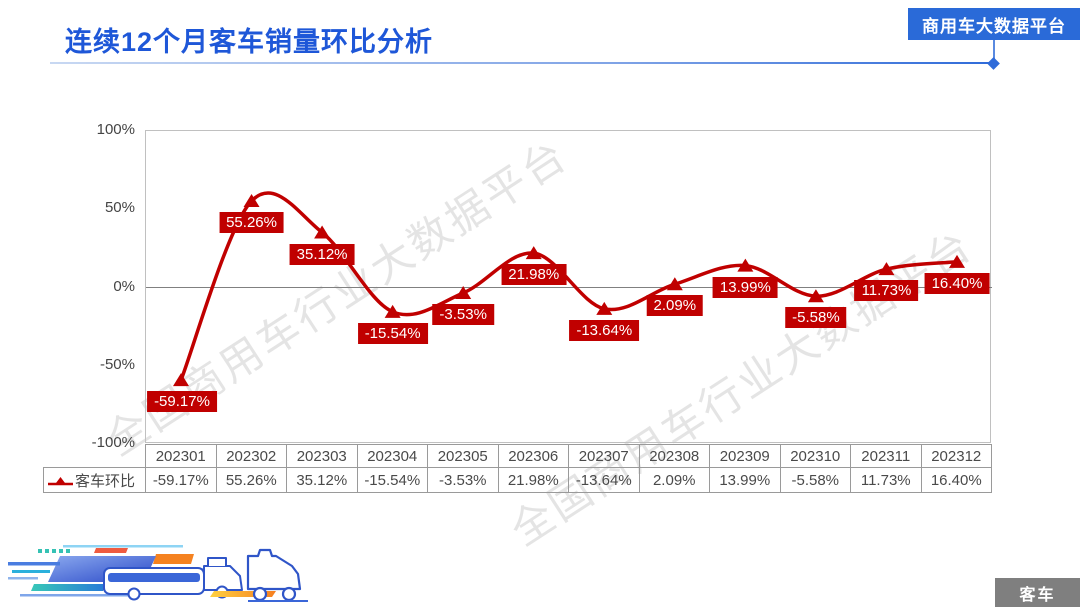  I want to click on series-legend-label: 客车环比, so click(105, 481).